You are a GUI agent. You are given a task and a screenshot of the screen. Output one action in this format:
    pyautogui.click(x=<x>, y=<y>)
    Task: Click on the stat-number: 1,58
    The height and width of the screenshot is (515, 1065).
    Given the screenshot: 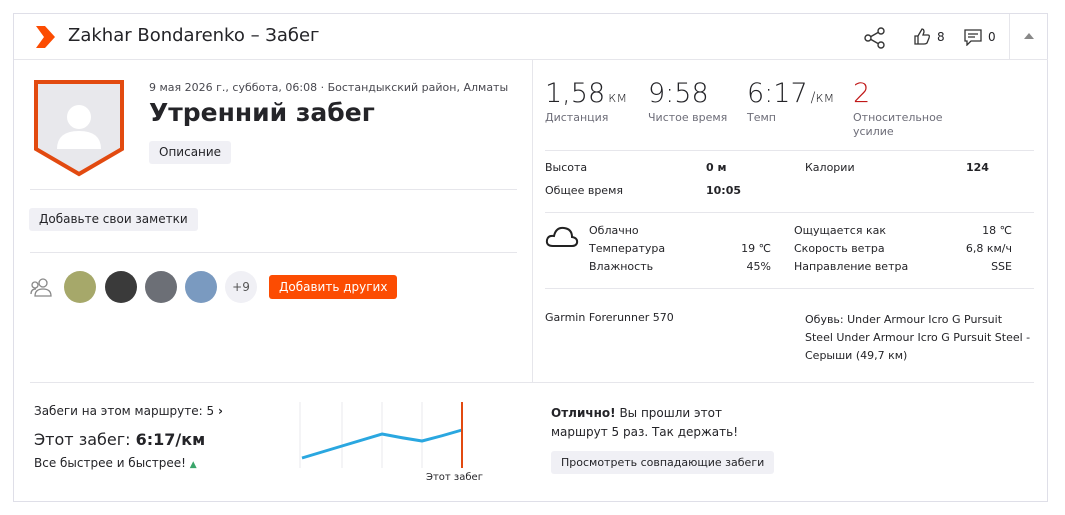 What is the action you would take?
    pyautogui.click(x=575, y=93)
    